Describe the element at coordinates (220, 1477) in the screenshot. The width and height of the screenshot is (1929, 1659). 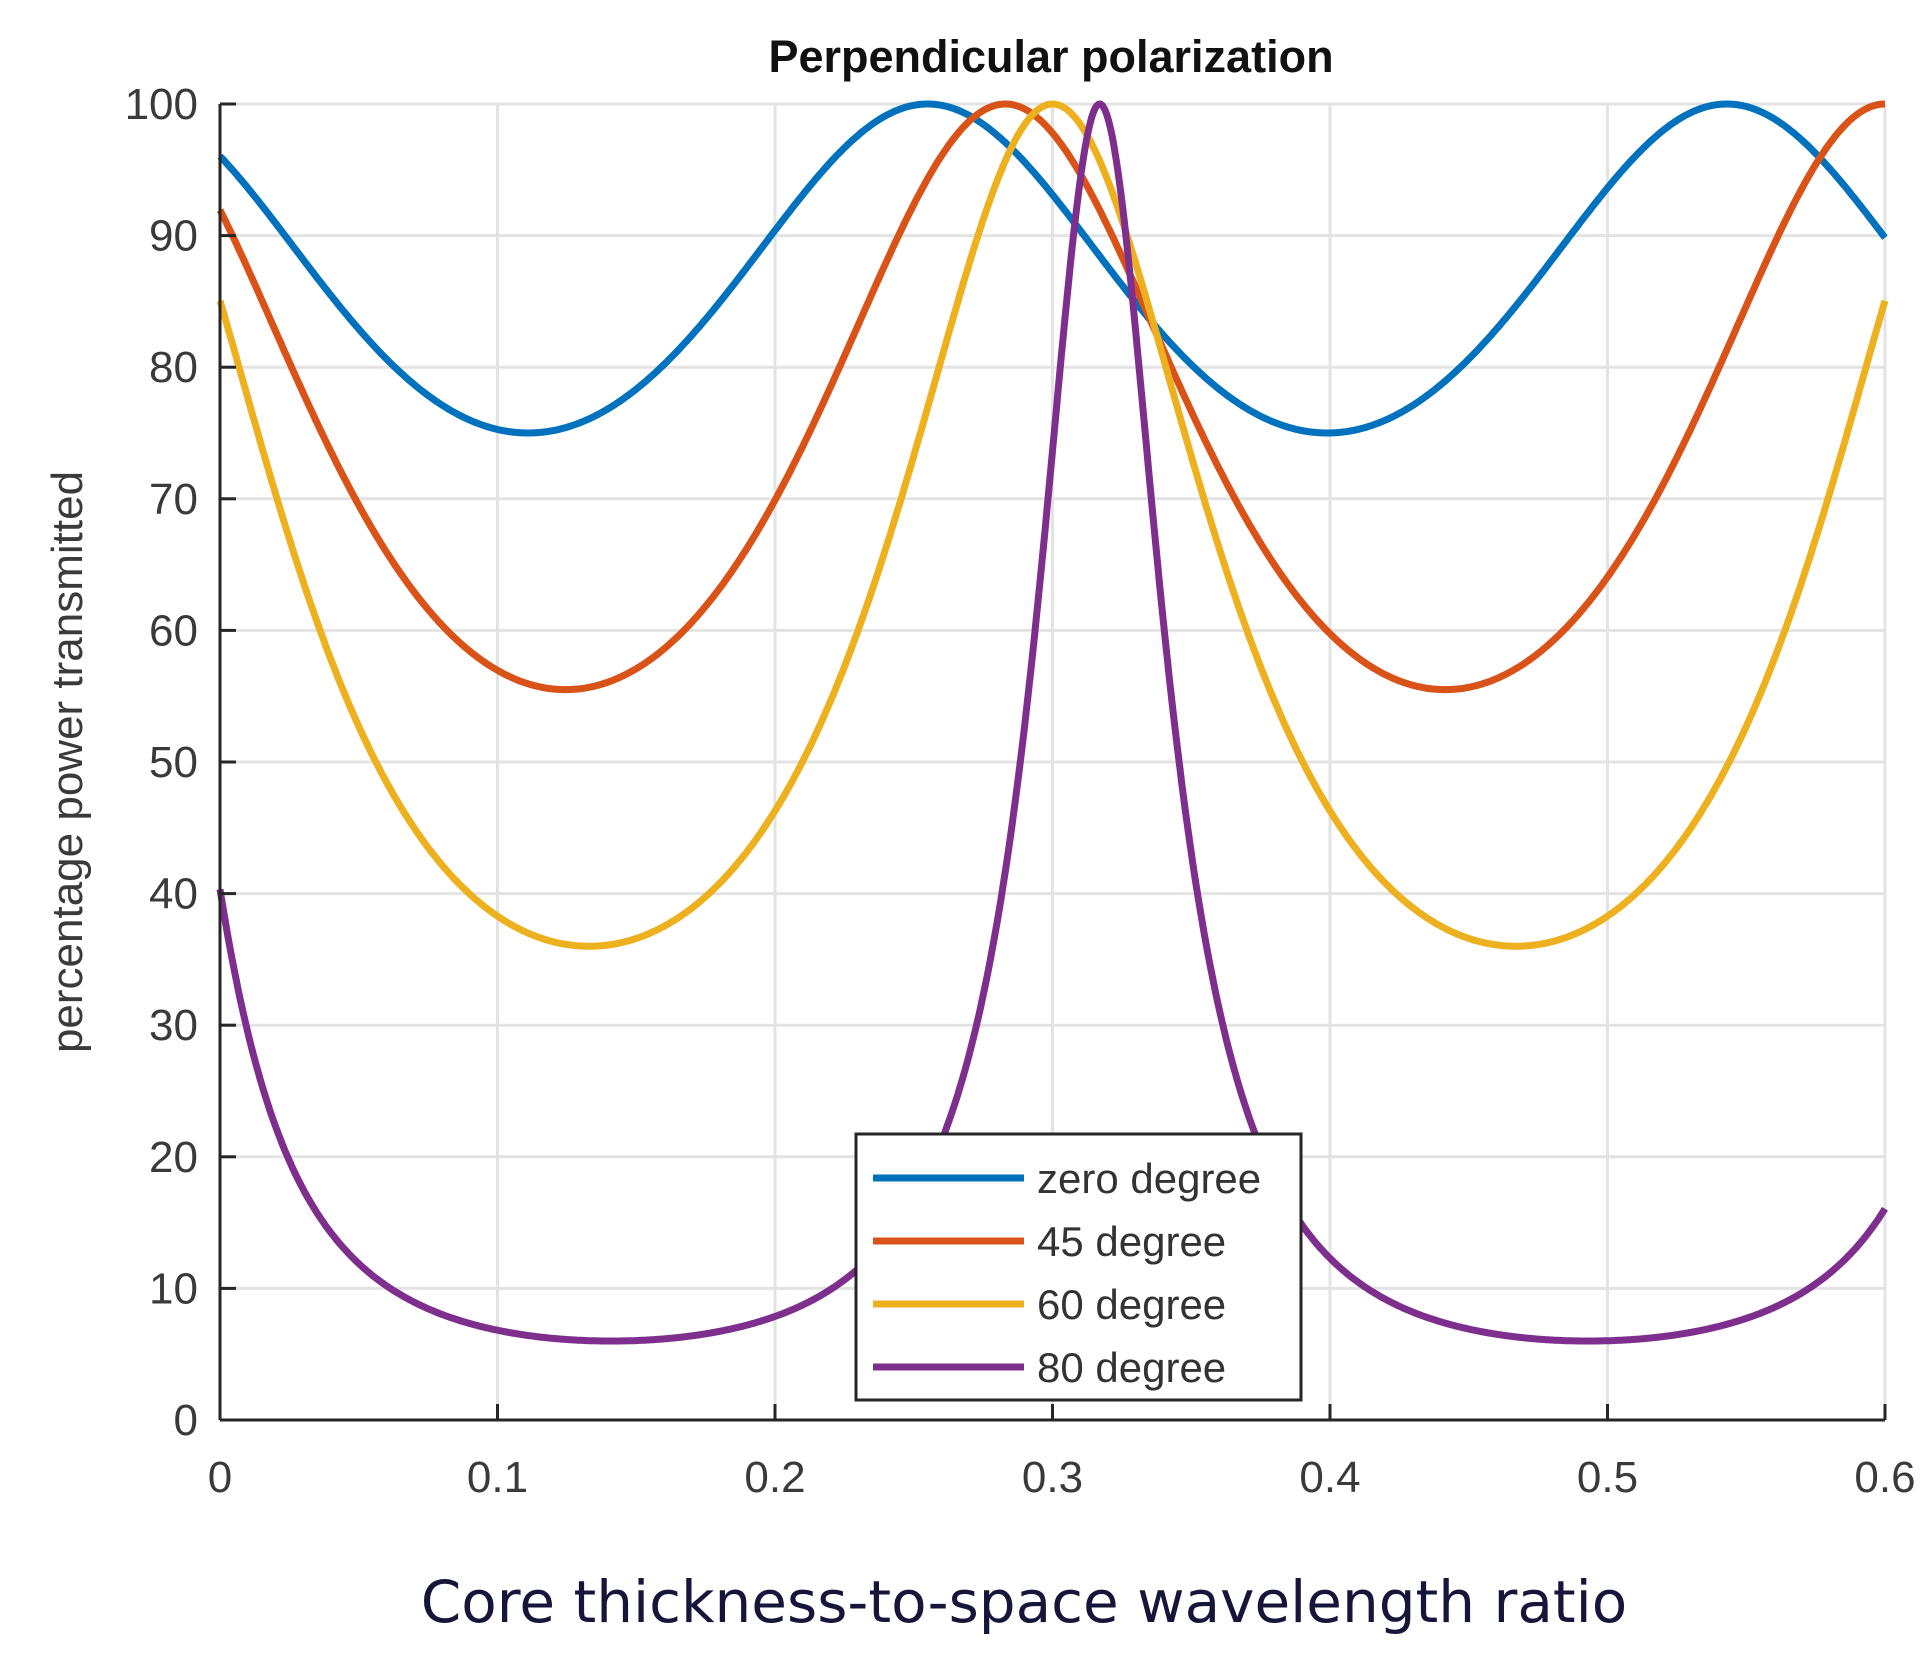
I see `x-tick-label: 0` at that location.